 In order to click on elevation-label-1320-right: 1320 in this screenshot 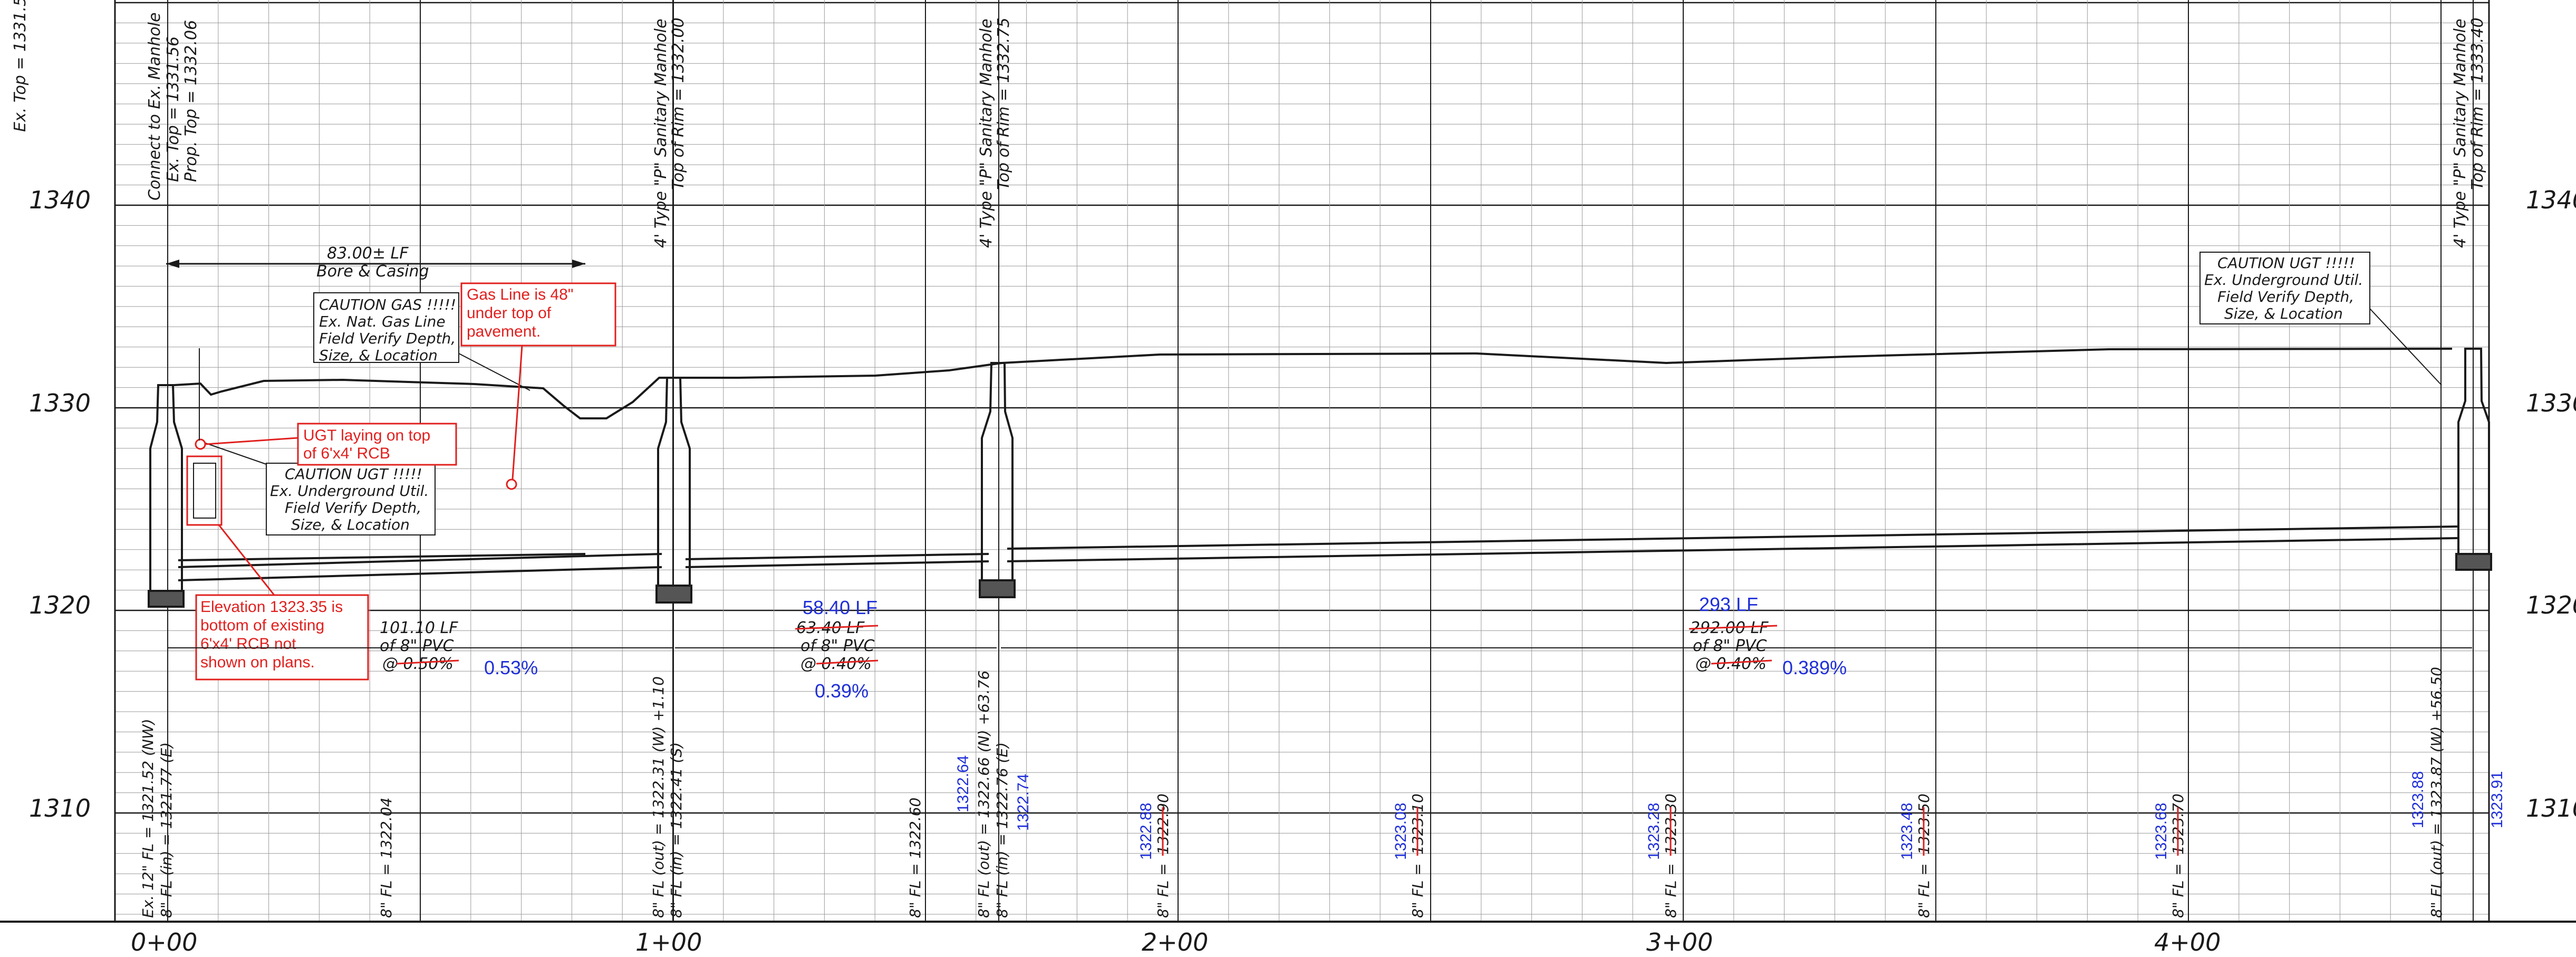, I will do `click(2551, 605)`.